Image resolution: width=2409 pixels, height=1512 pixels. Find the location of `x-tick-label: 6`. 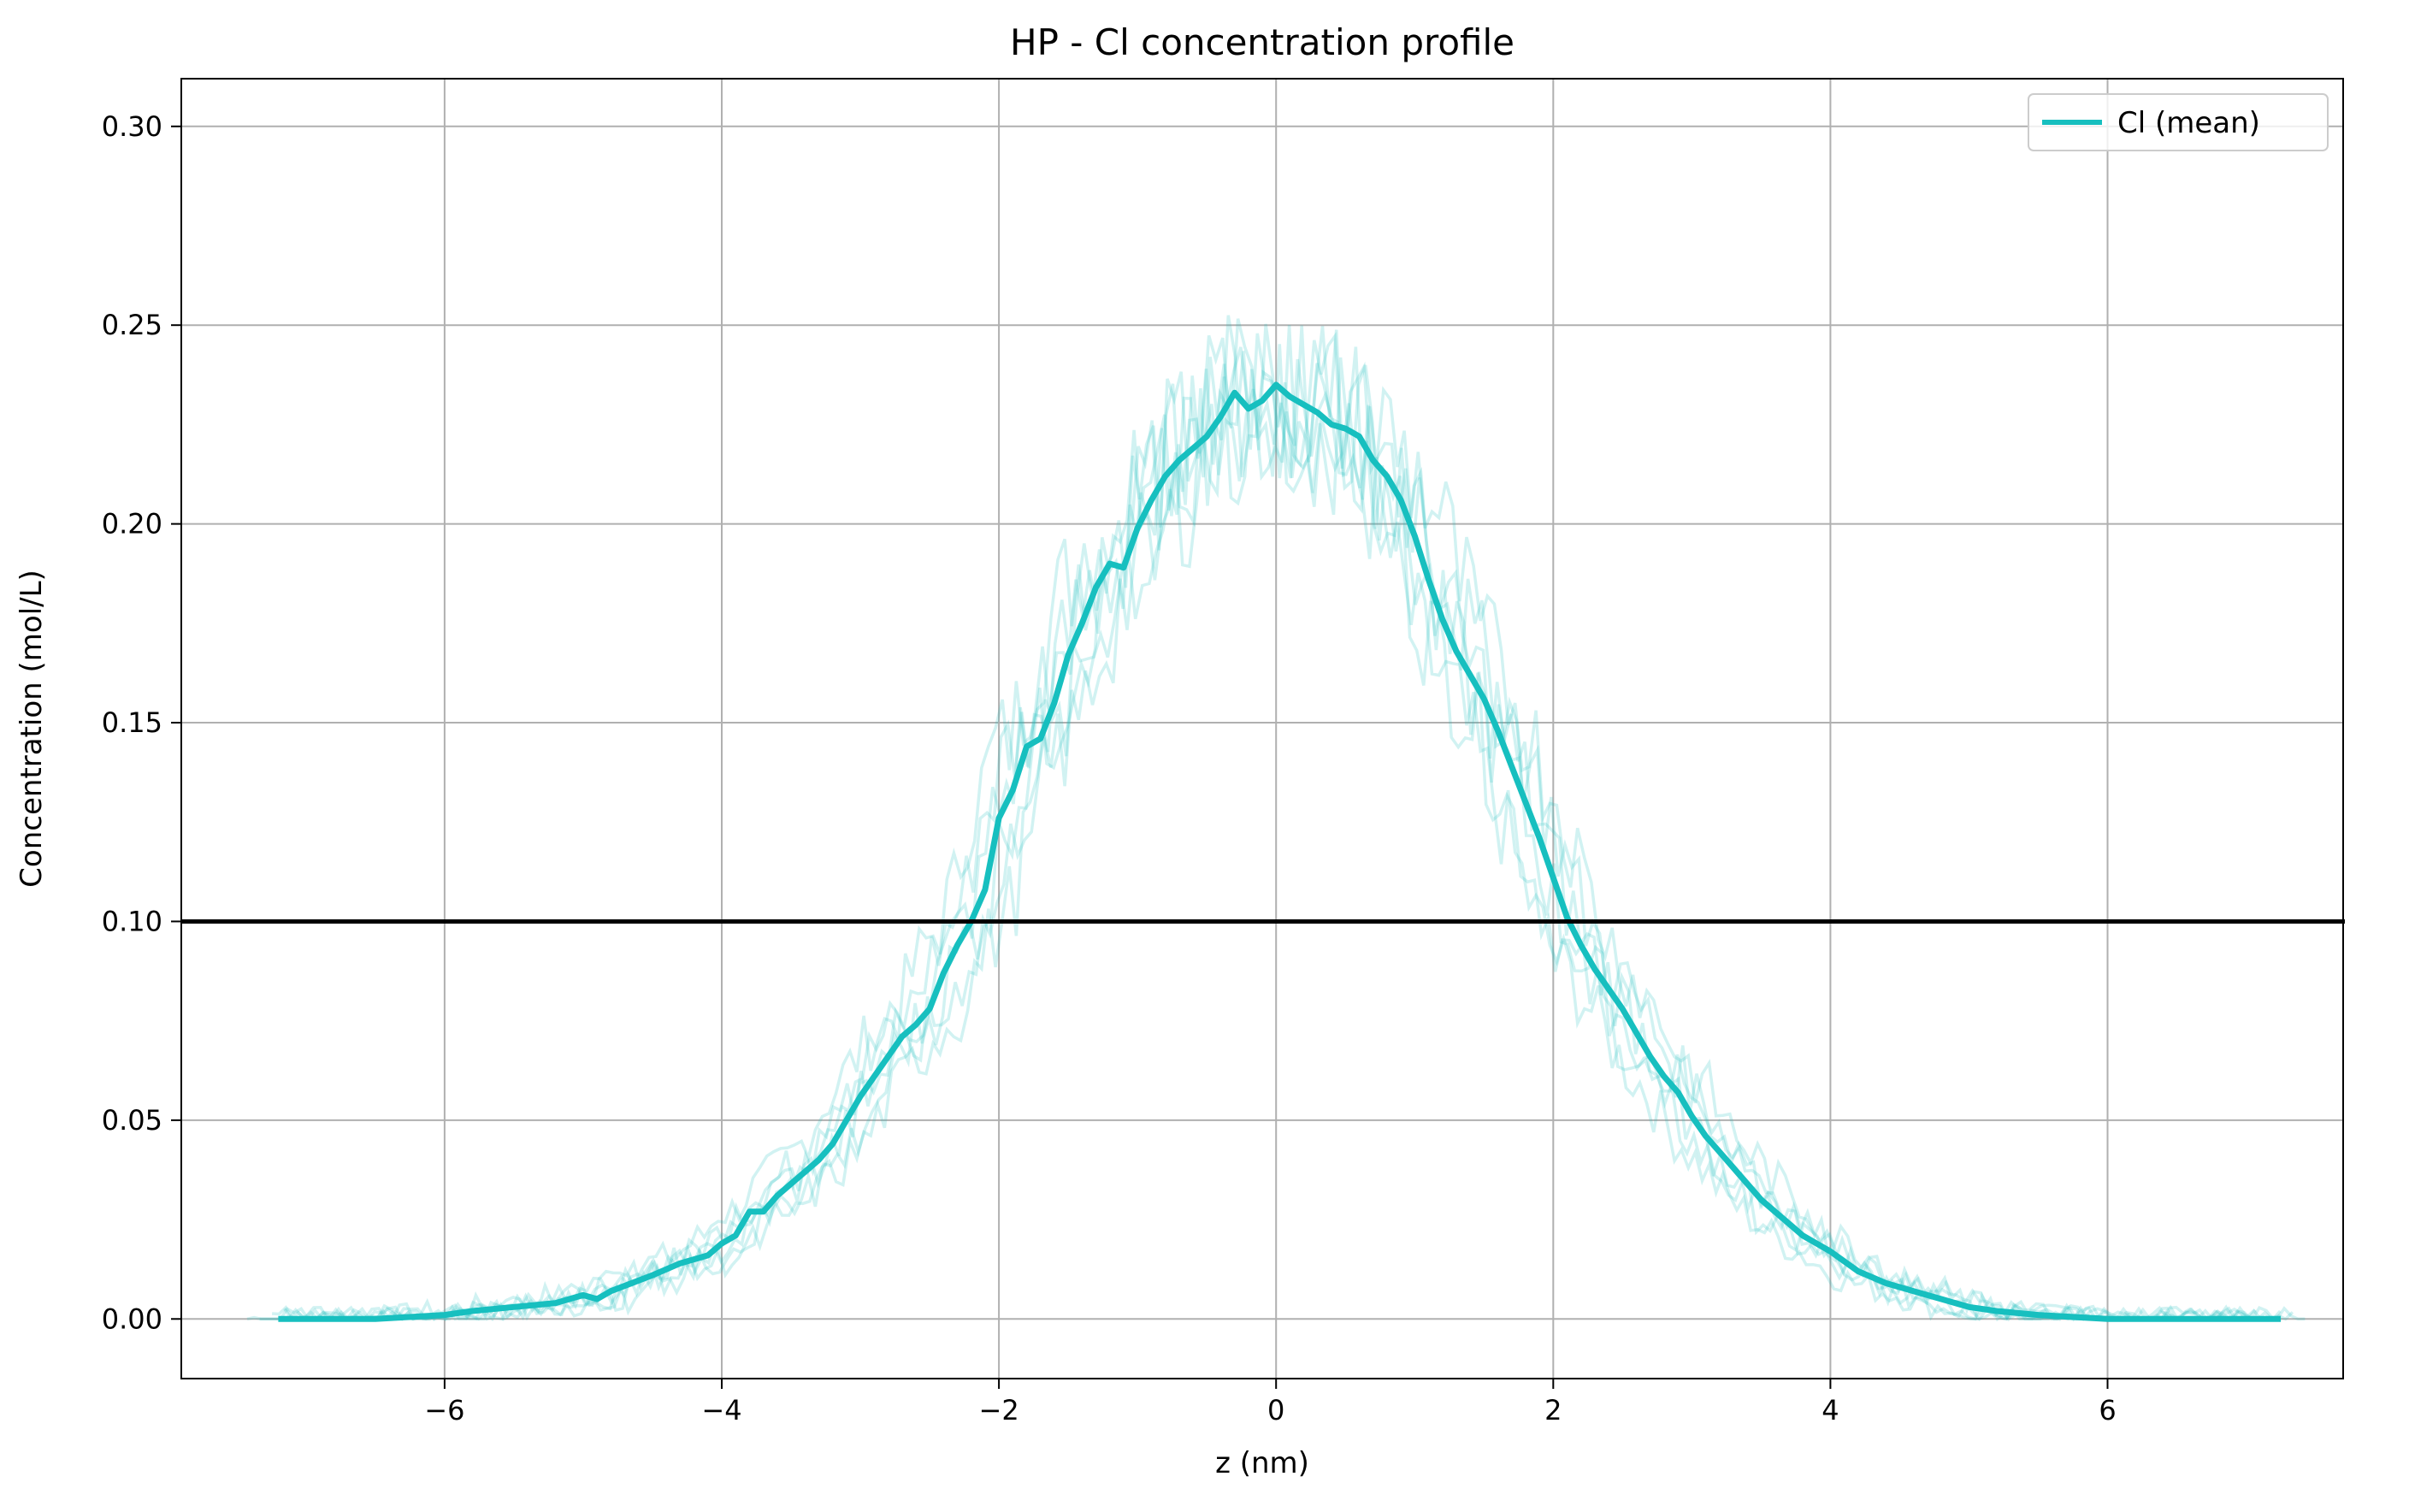

x-tick-label: 6 is located at coordinates (2107, 1410).